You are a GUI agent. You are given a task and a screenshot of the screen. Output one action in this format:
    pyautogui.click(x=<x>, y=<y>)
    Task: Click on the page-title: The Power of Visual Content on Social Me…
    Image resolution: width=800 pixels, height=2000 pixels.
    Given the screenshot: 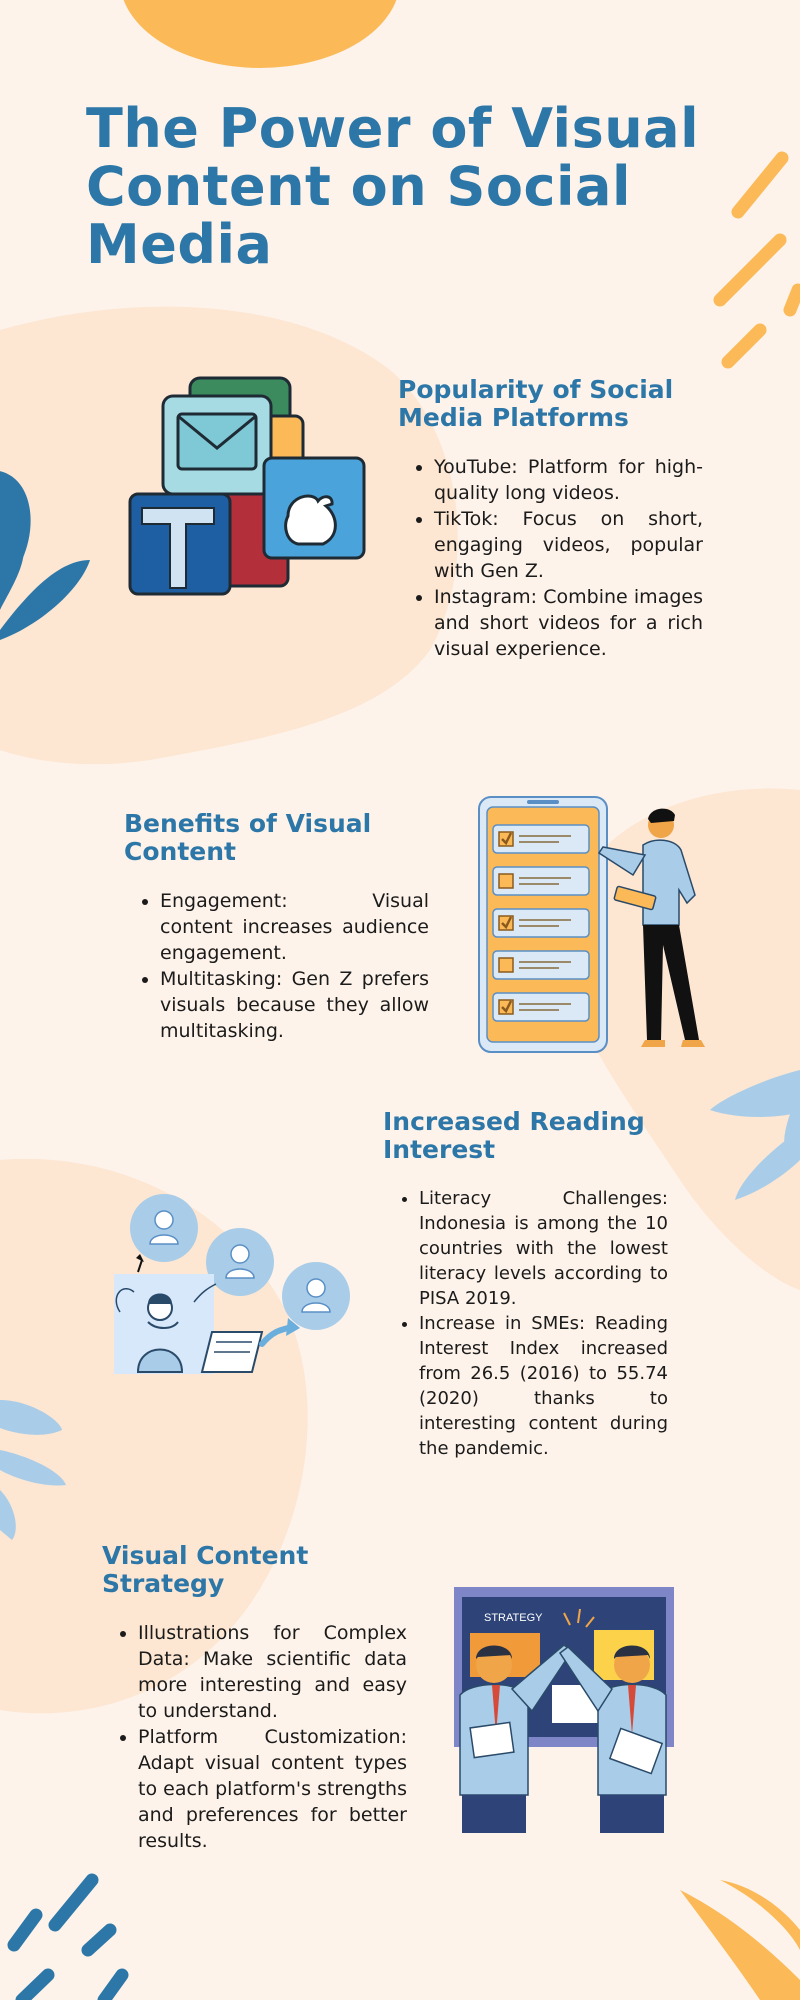 What is the action you would take?
    pyautogui.click(x=393, y=186)
    